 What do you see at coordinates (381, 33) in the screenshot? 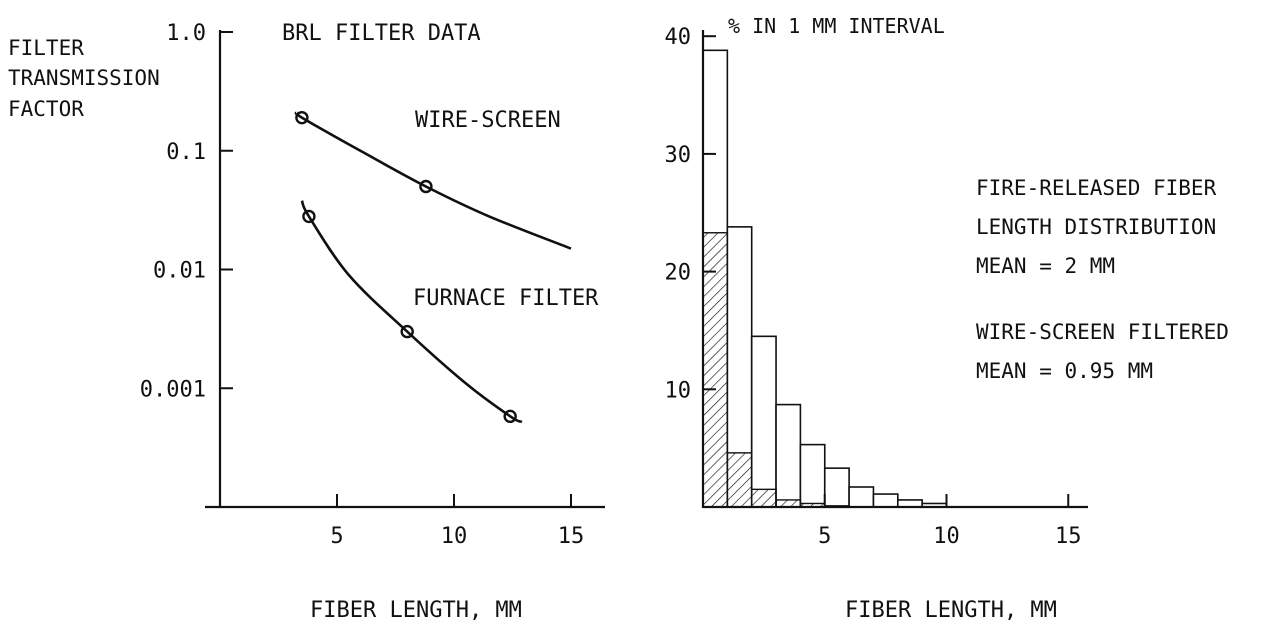
I see `left-chart-title: BRL FILTER DATA` at bounding box center [381, 33].